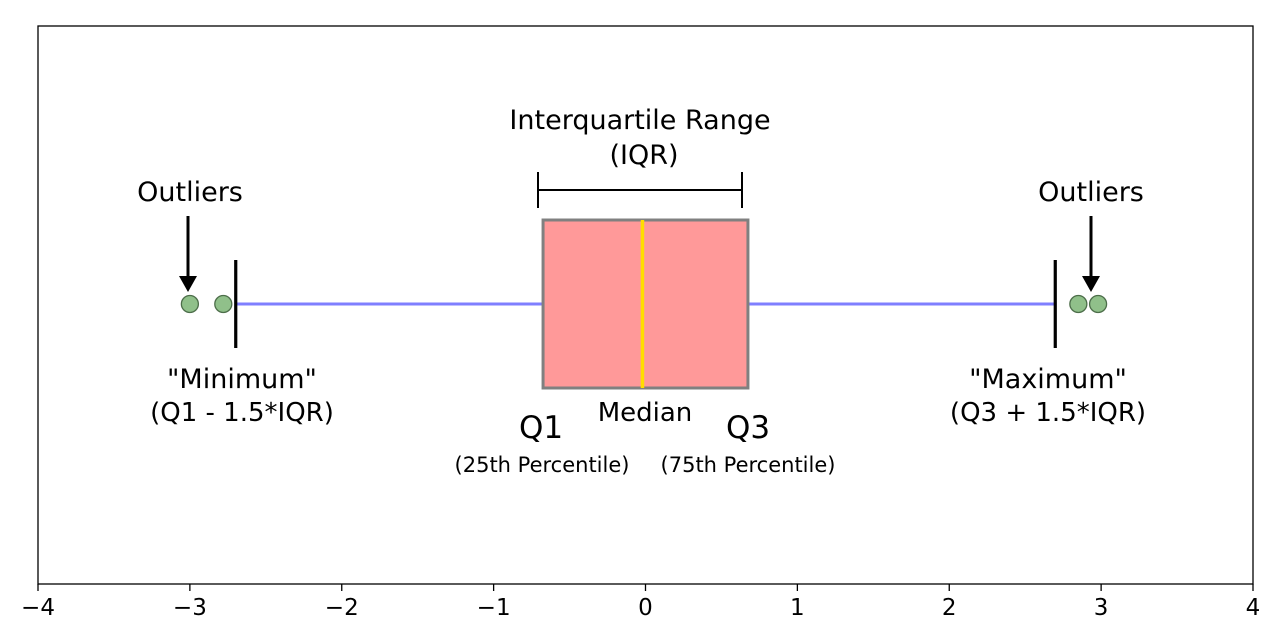  Describe the element at coordinates (748, 428) in the screenshot. I see `q3-label: Q3` at that location.